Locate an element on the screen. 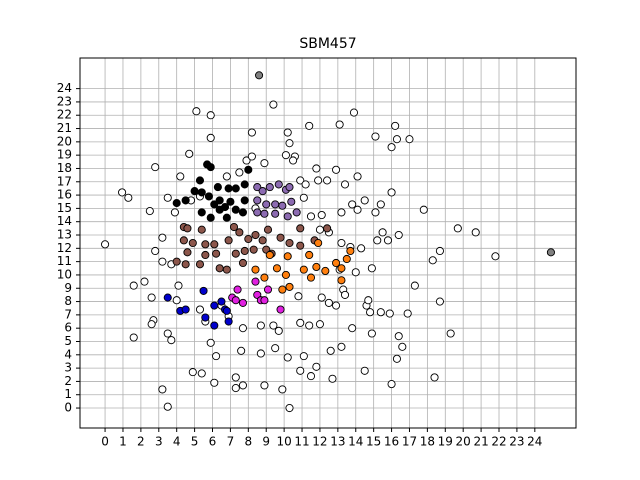 The width and height of the screenshot is (640, 480). y-tick-label: 1 is located at coordinates (68, 394).